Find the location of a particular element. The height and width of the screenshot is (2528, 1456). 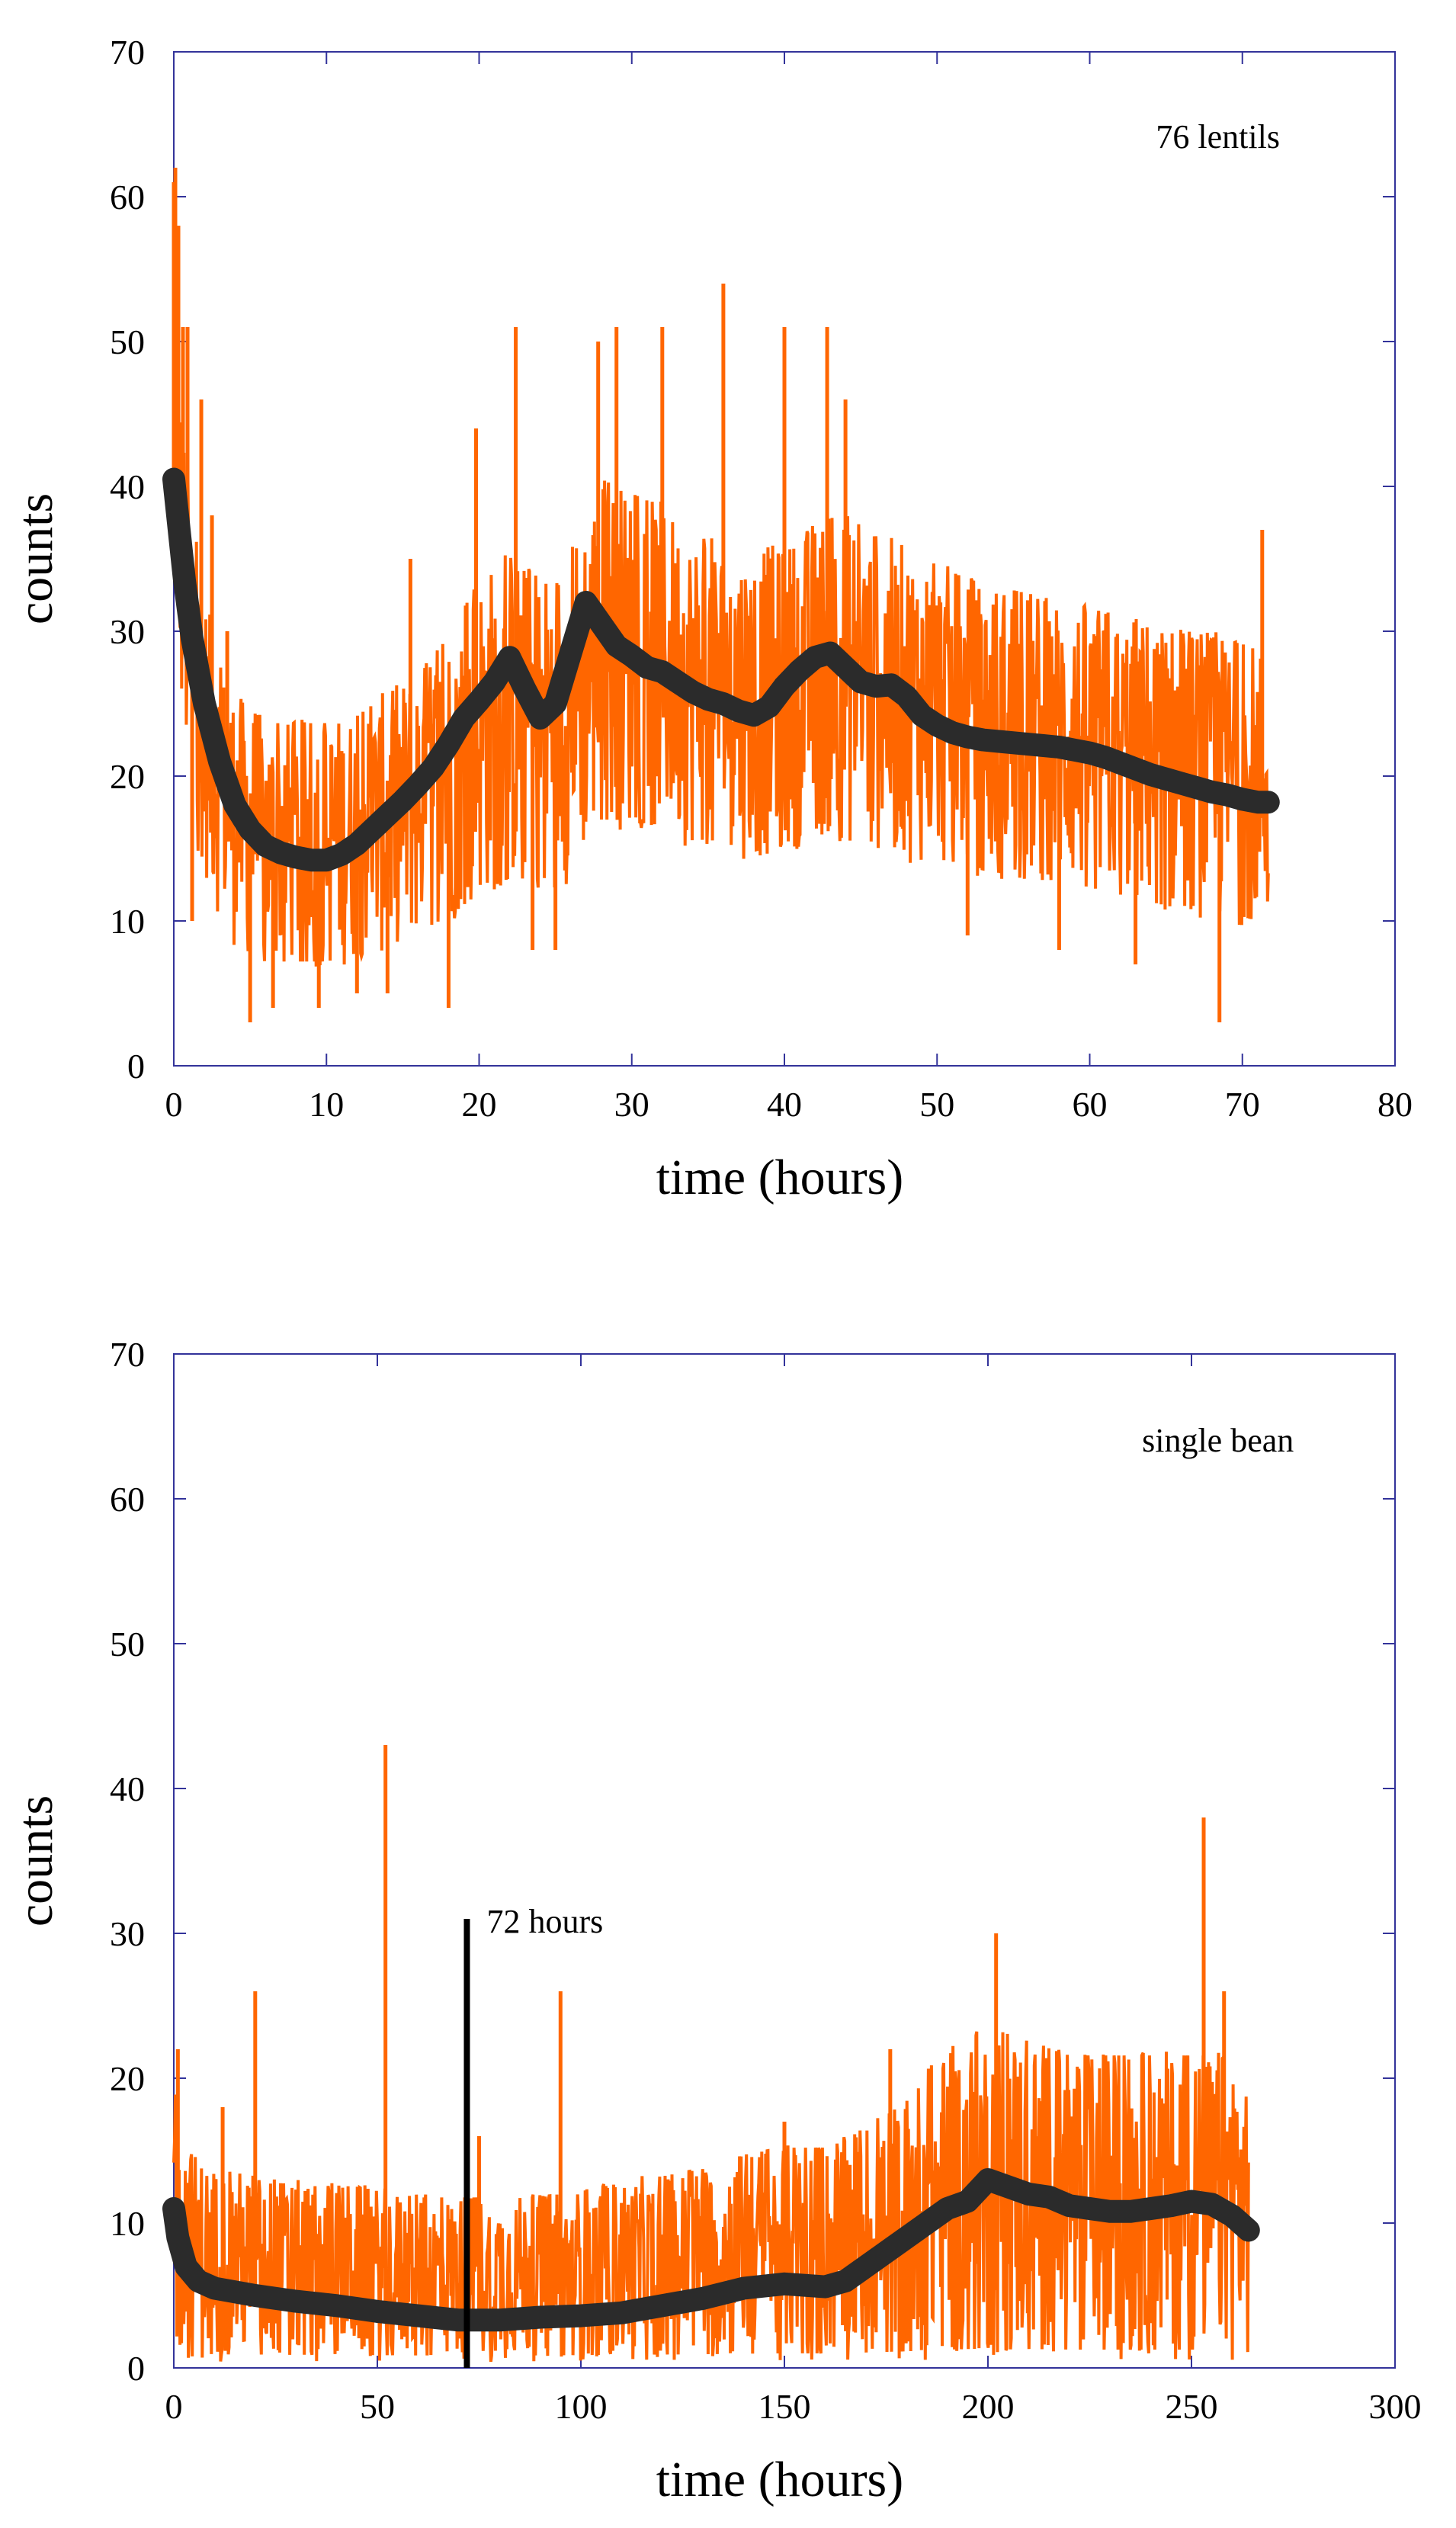

x-tick-label: 300 is located at coordinates (1395, 2406).